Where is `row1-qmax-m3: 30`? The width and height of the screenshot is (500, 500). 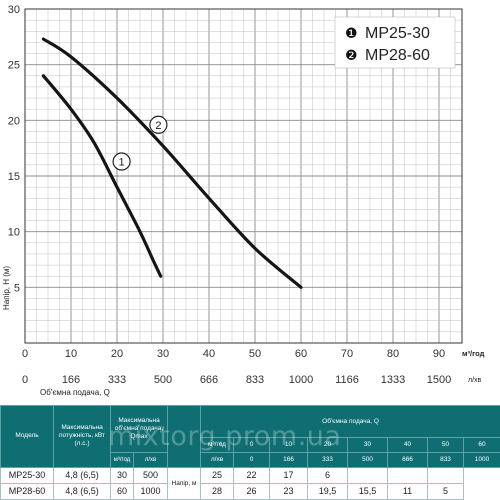 row1-qmax-m3: 30 is located at coordinates (122, 475).